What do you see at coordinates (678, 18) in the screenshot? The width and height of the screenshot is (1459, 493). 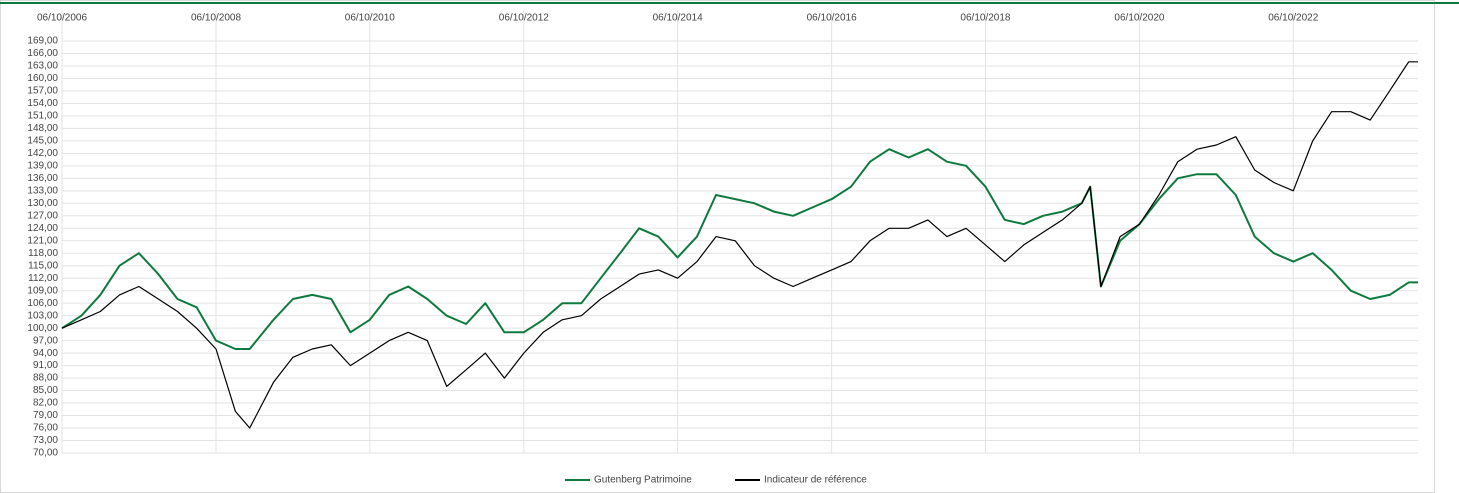 I see `x-tick-label: 06/10/2014` at bounding box center [678, 18].